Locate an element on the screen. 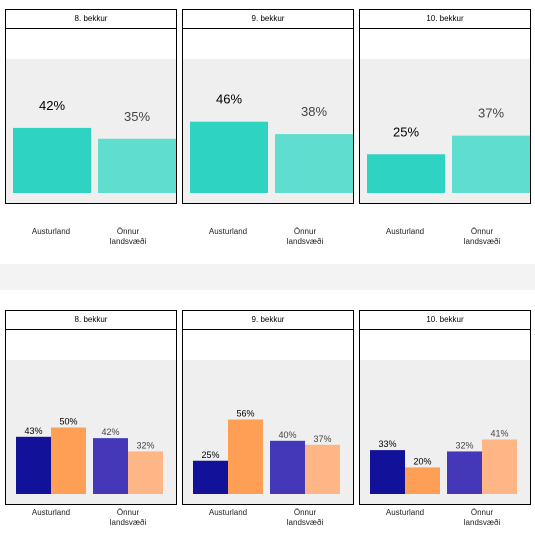 The width and height of the screenshot is (535, 537). bar-chart-svg: 25% 56% 40% 37% is located at coordinates (268, 432).